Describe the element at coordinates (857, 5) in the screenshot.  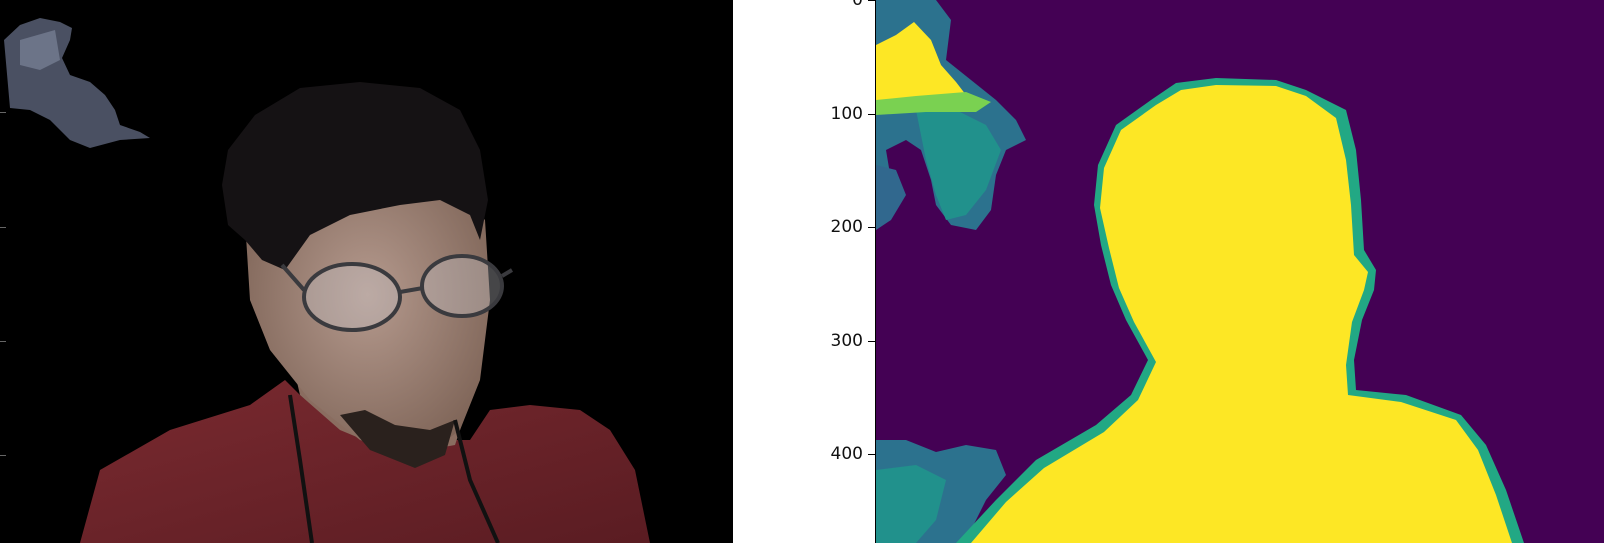
I see `y-tick-label: 0` at that location.